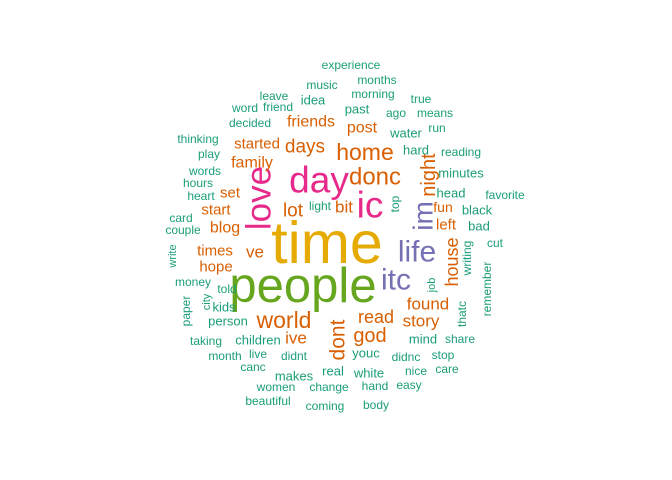  I want to click on word-words: words, so click(204, 171).